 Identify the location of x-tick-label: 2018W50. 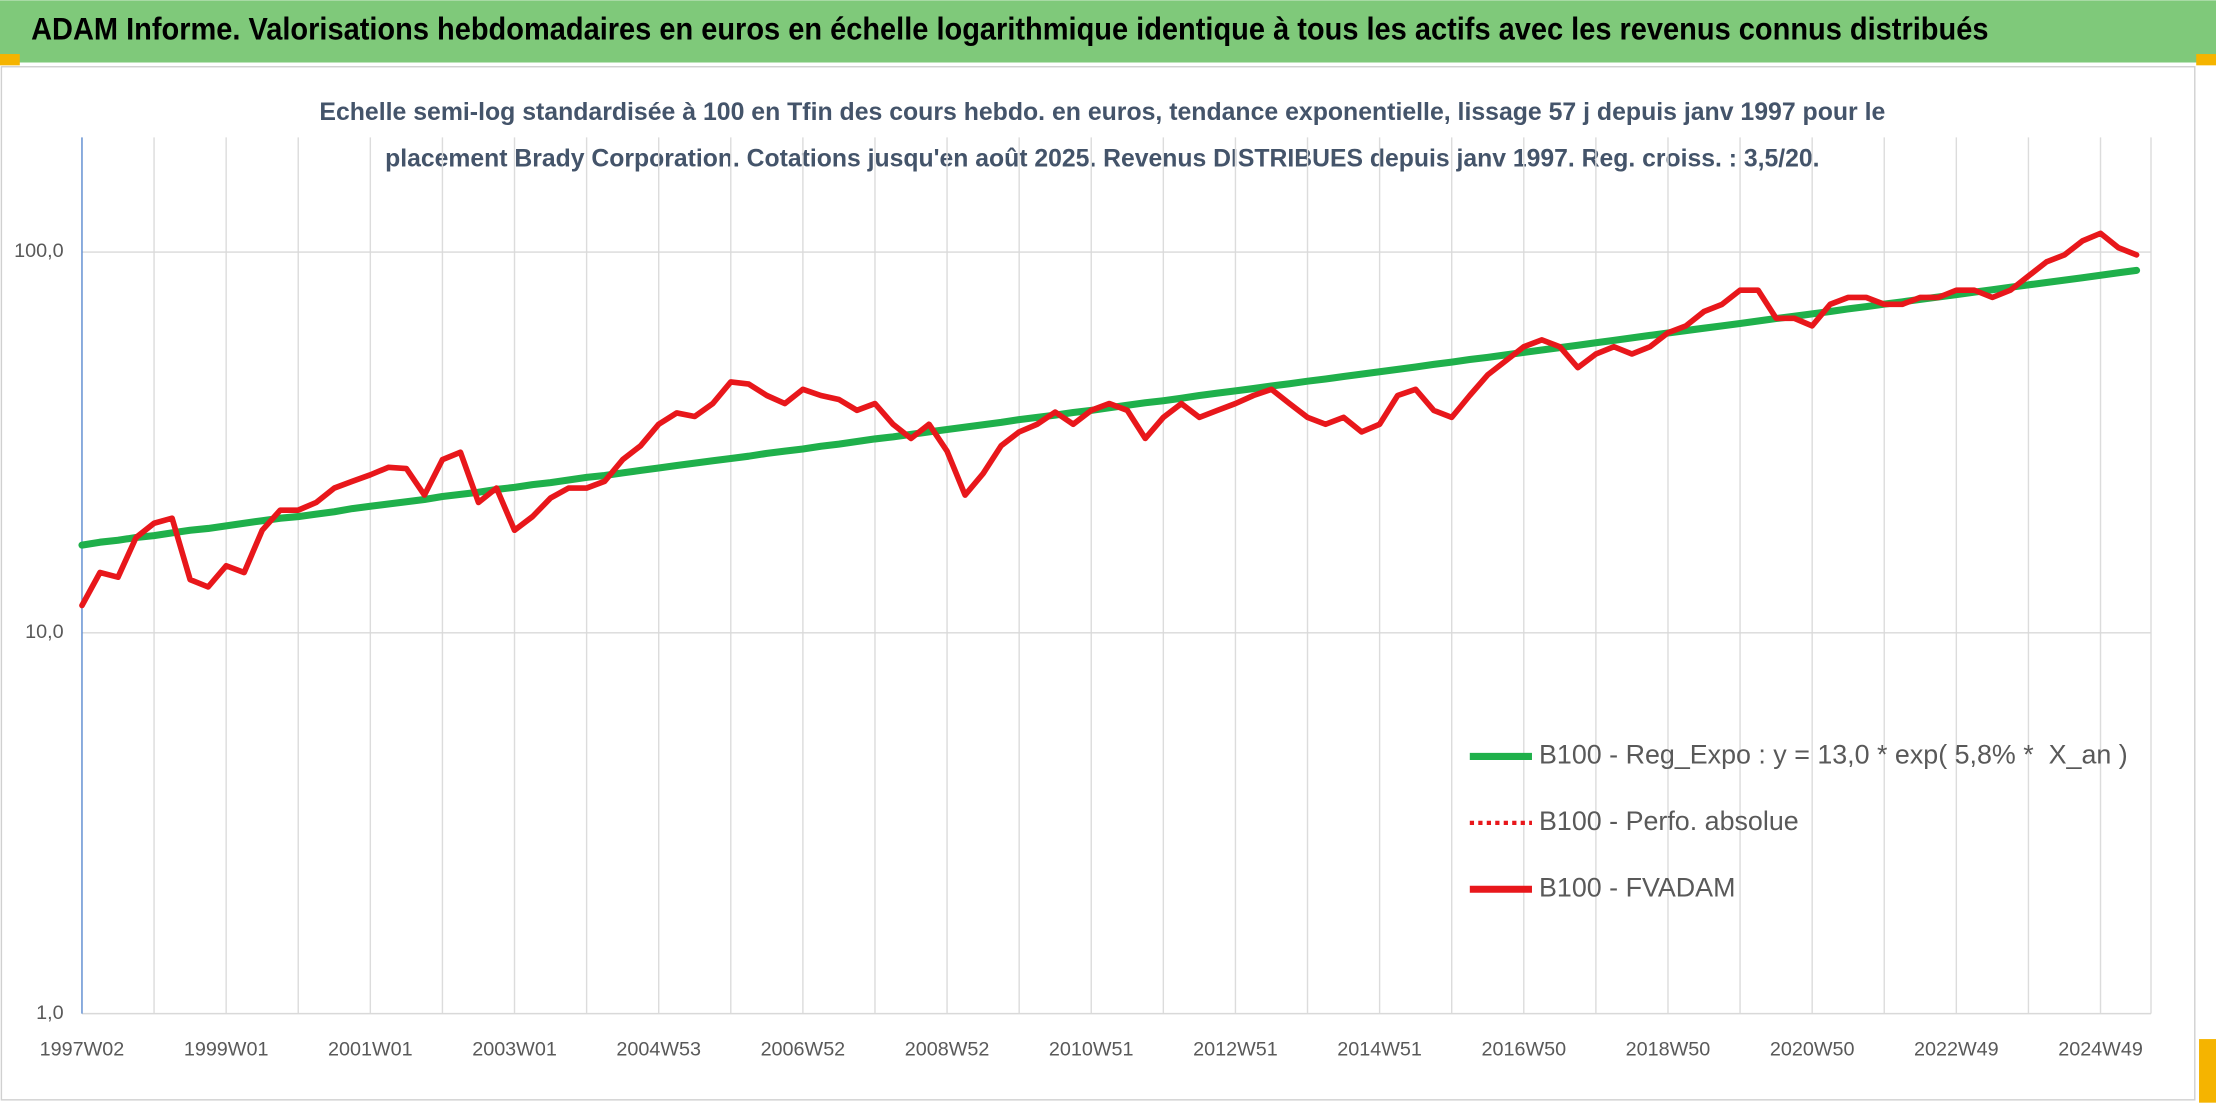
(1668, 1050).